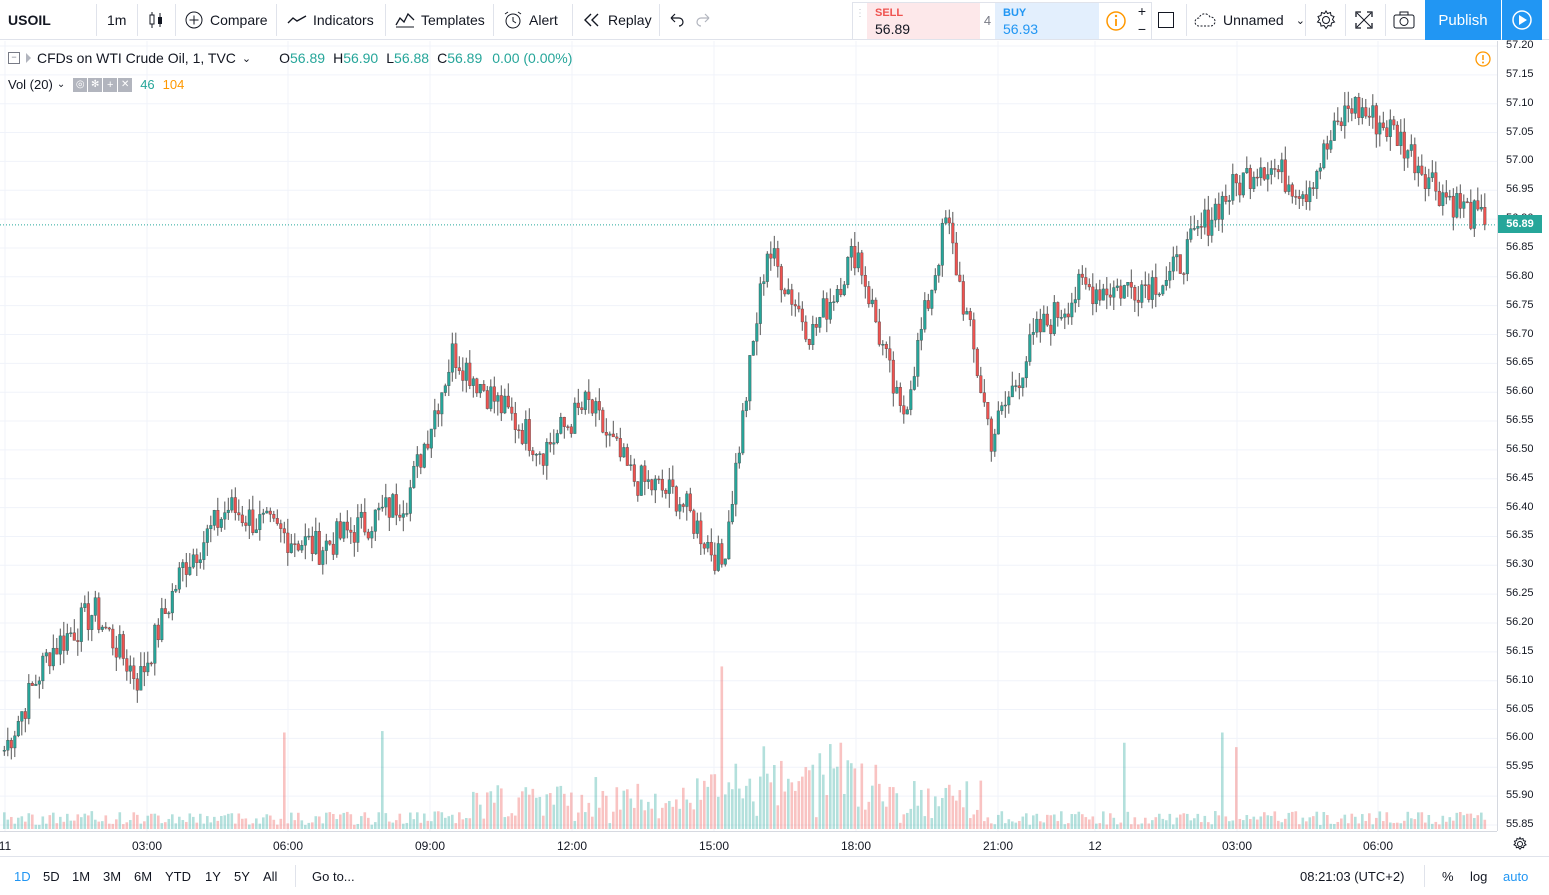 The image size is (1549, 895). What do you see at coordinates (81, 876) in the screenshot?
I see `range-1m: 1M` at bounding box center [81, 876].